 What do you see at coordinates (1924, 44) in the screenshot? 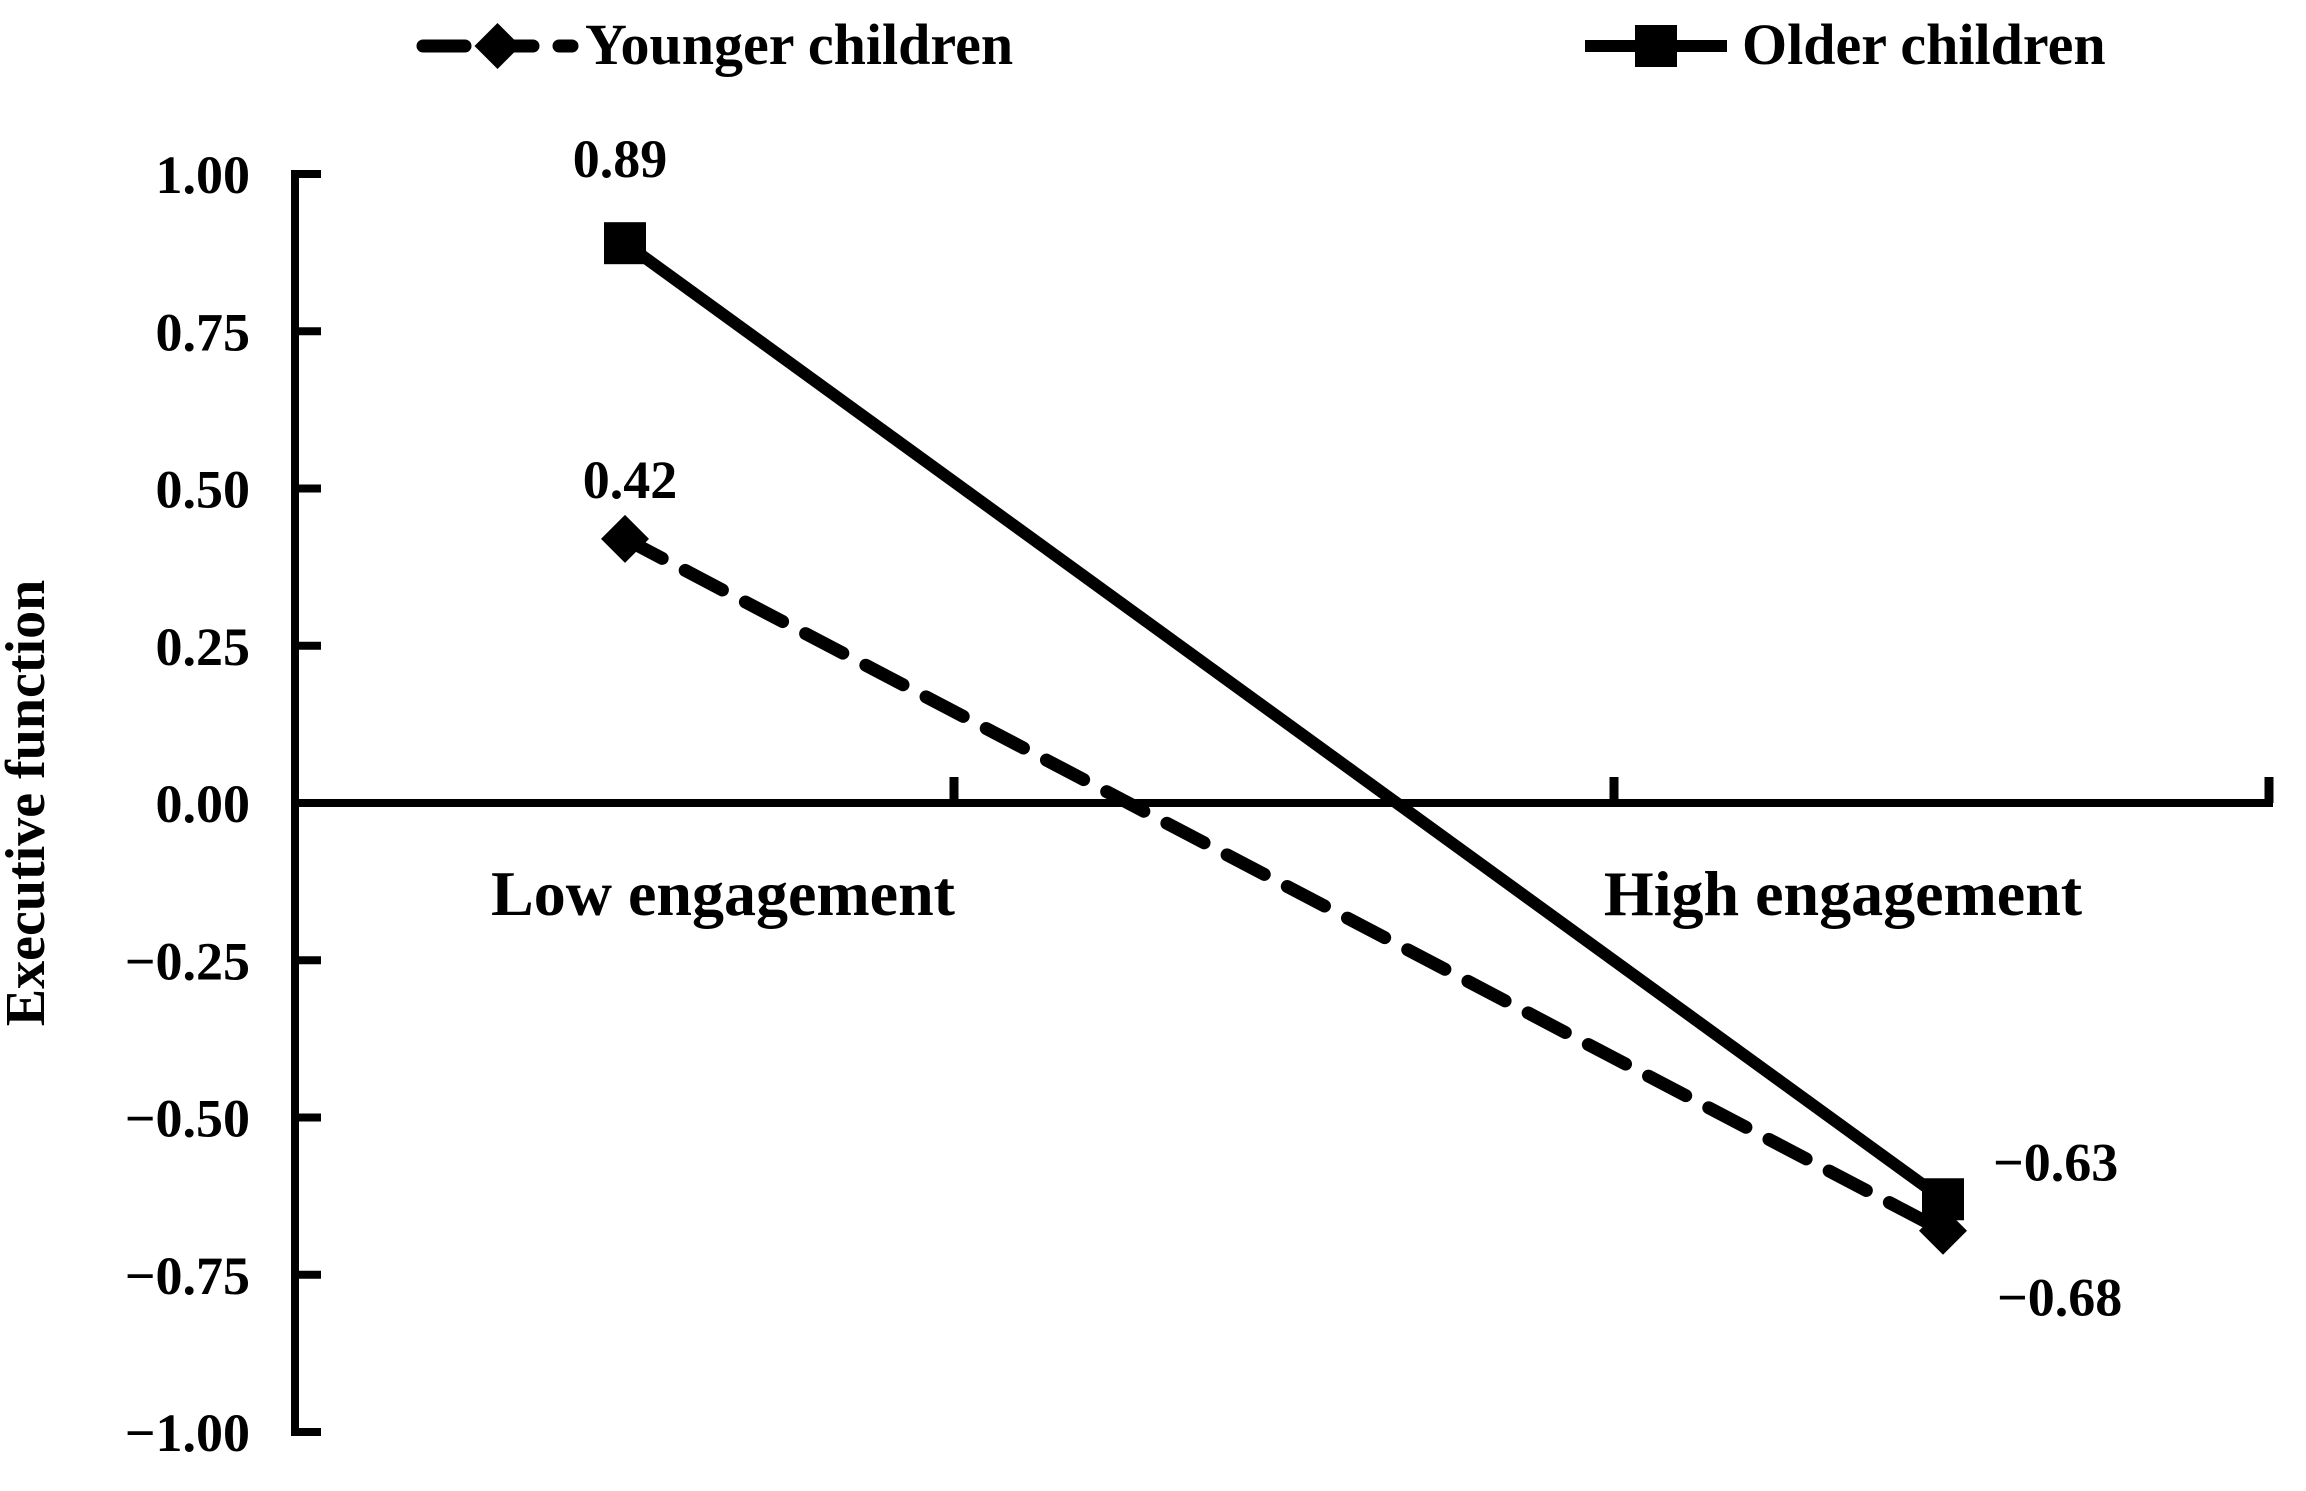
I see `legend-label-older-children: Older children` at bounding box center [1924, 44].